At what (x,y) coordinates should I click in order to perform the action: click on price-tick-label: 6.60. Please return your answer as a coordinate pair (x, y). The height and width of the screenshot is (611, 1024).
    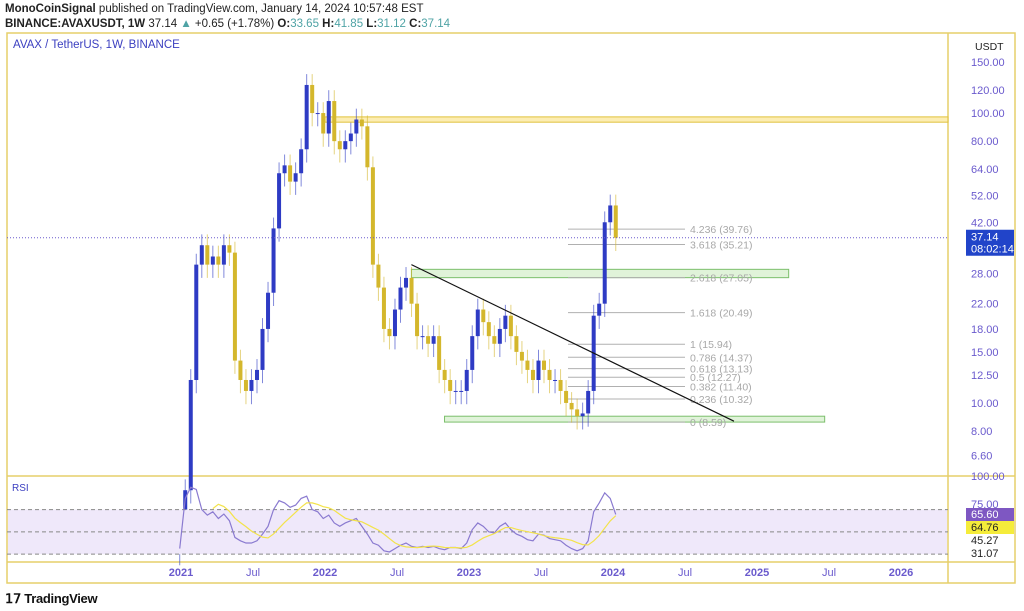
    Looking at the image, I should click on (981, 456).